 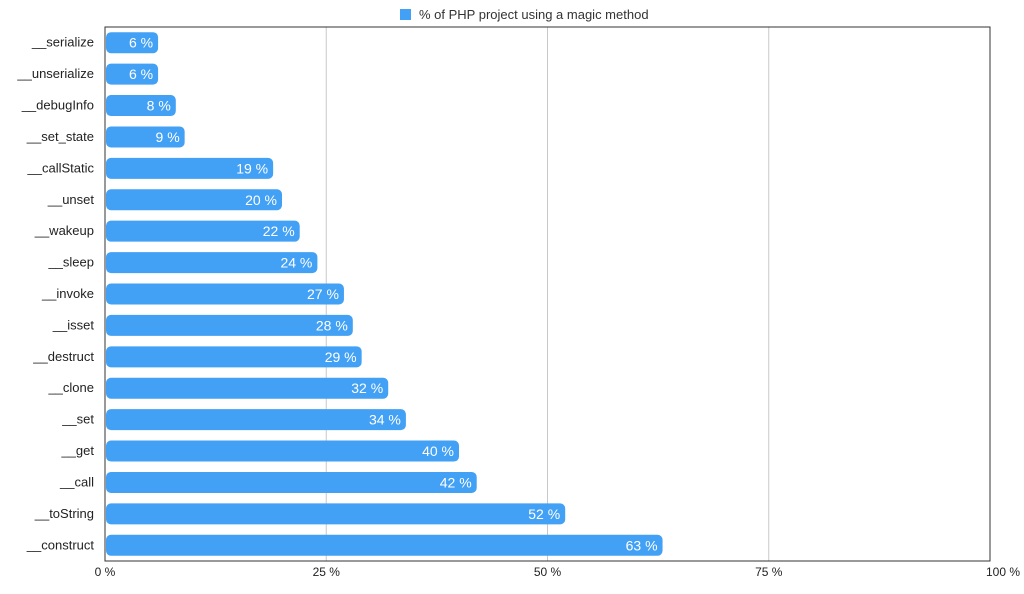 I want to click on bar-set_state, so click(x=145, y=137).